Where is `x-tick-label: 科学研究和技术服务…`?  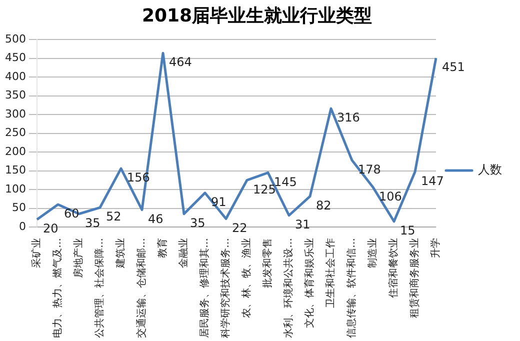 x-tick-label: 科学研究和技术服务… is located at coordinates (226, 288).